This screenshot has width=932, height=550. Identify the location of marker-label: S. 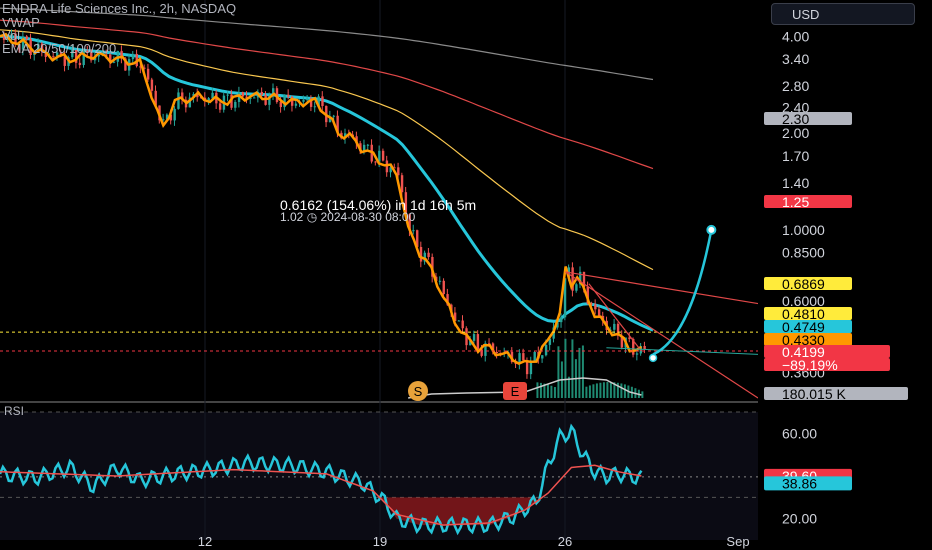
(418, 391).